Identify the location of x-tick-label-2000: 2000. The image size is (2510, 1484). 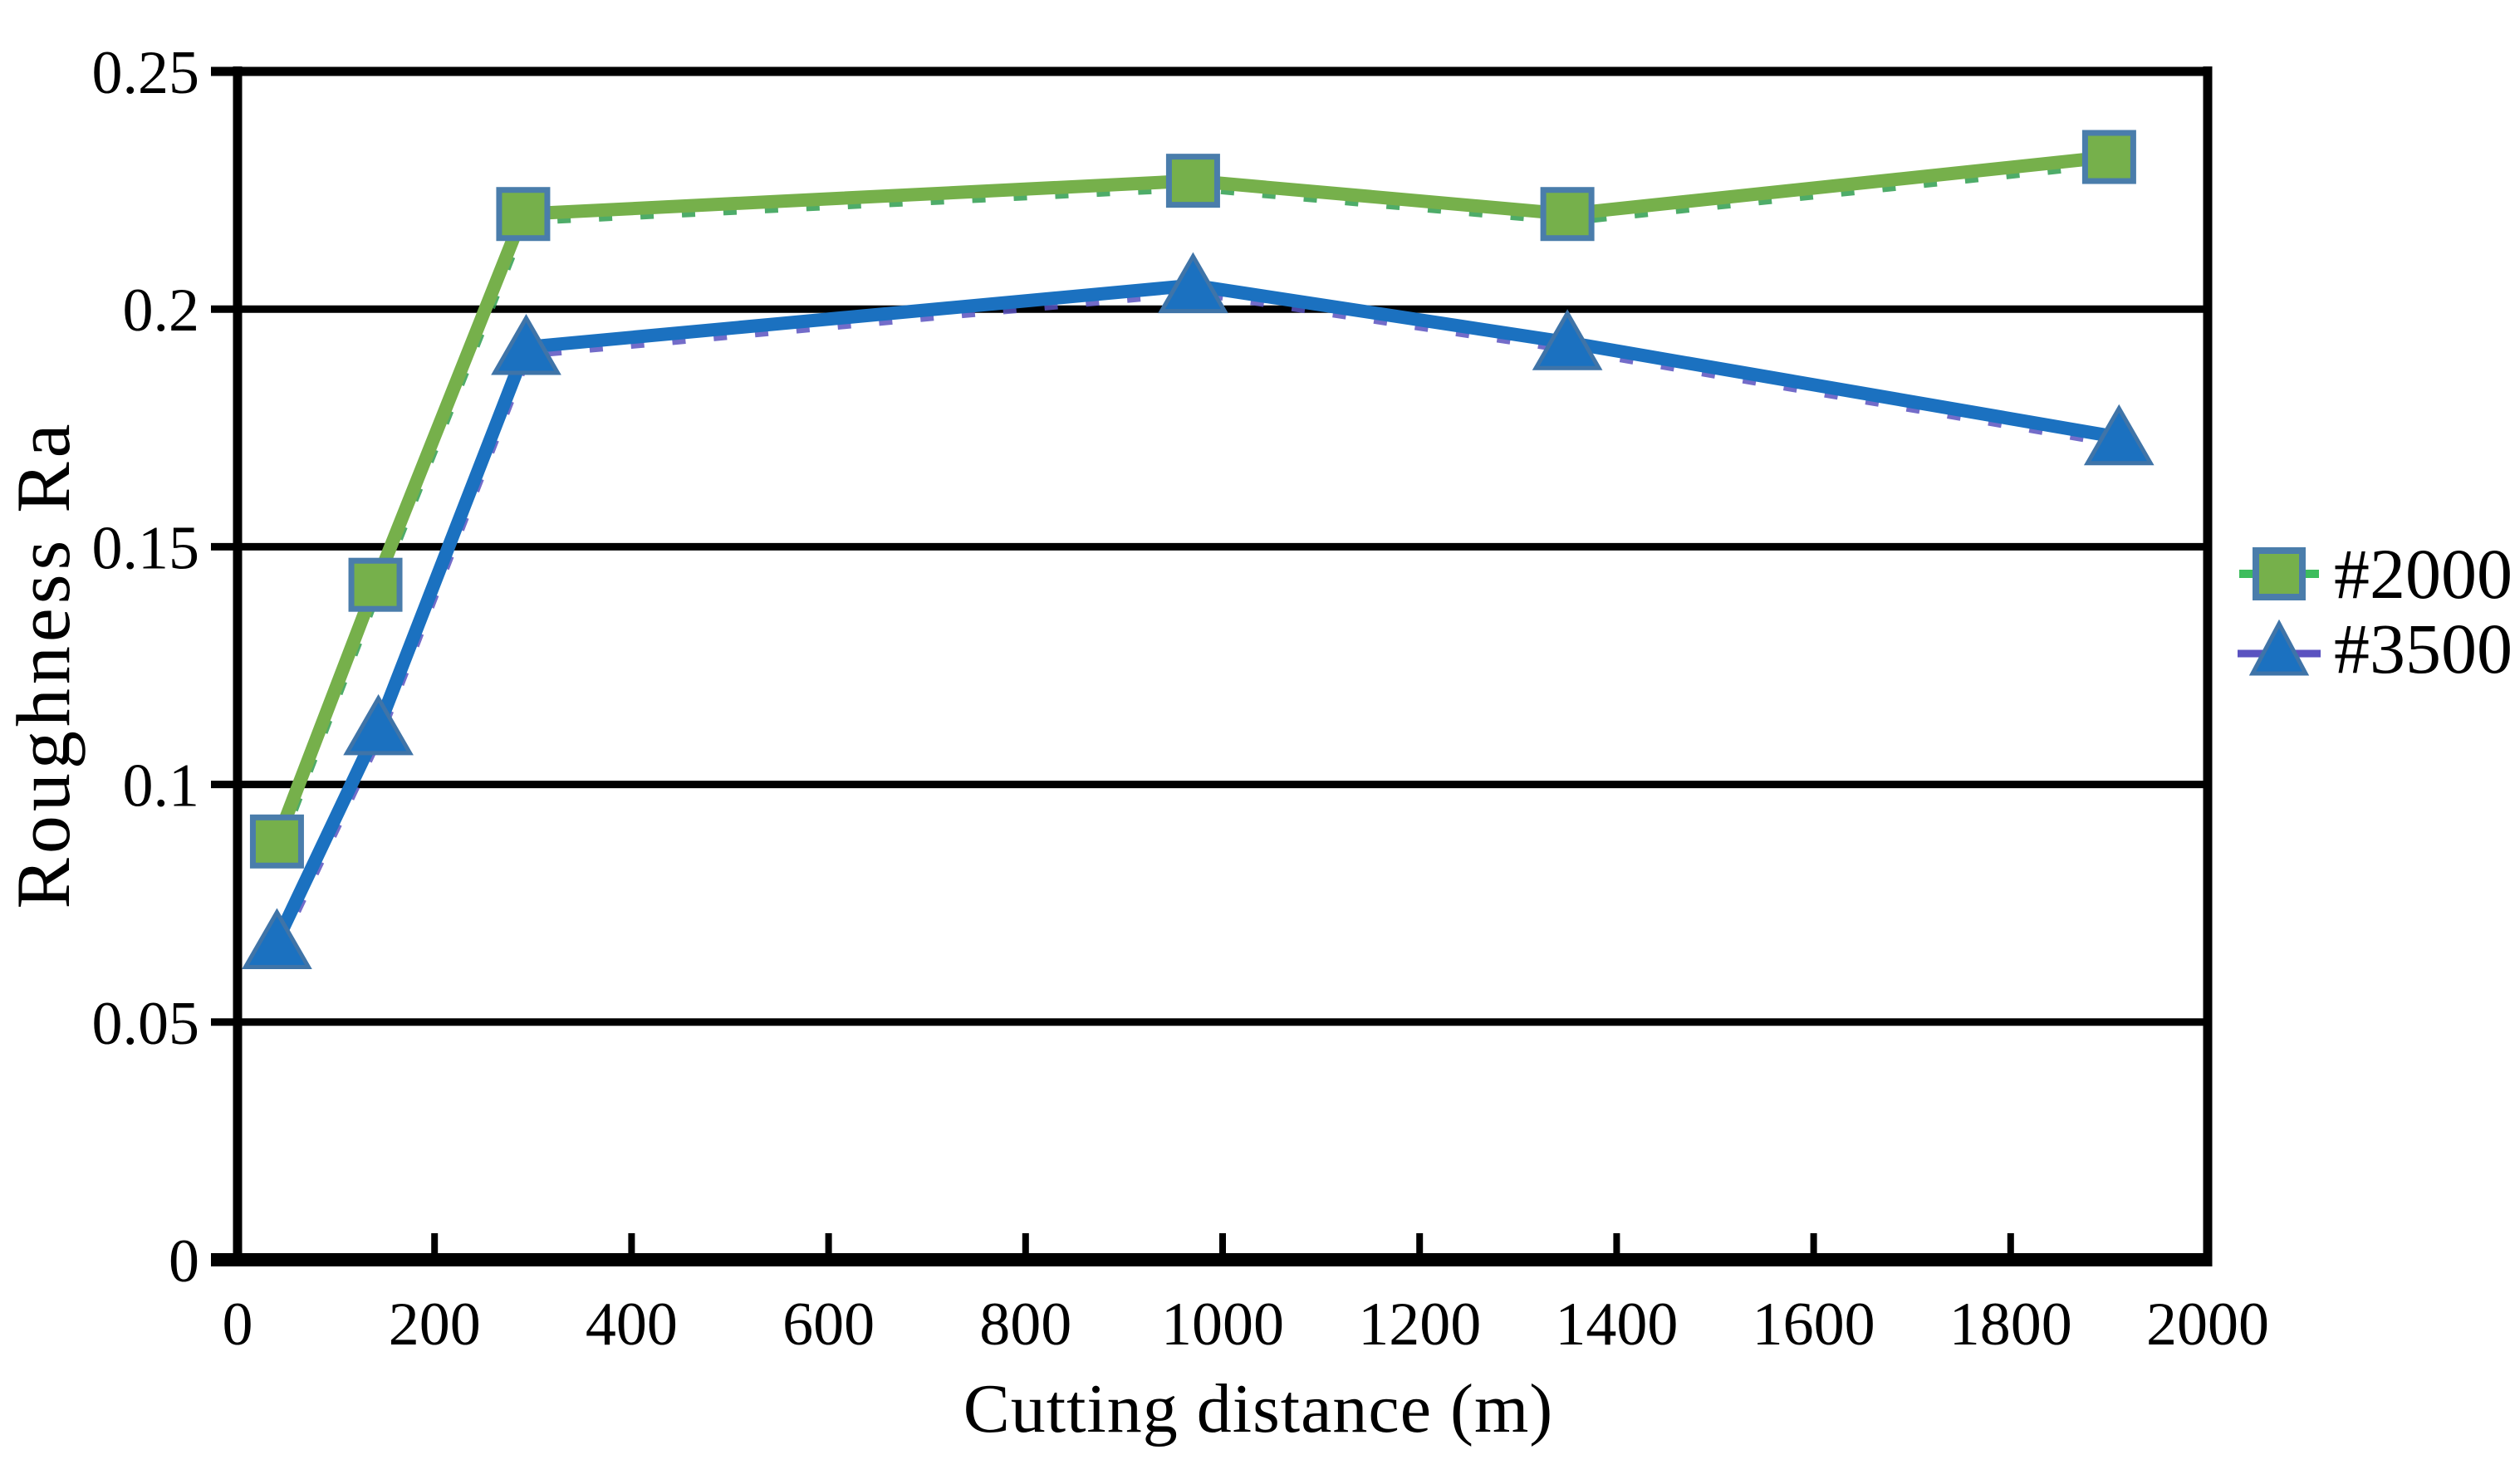
(2207, 1325).